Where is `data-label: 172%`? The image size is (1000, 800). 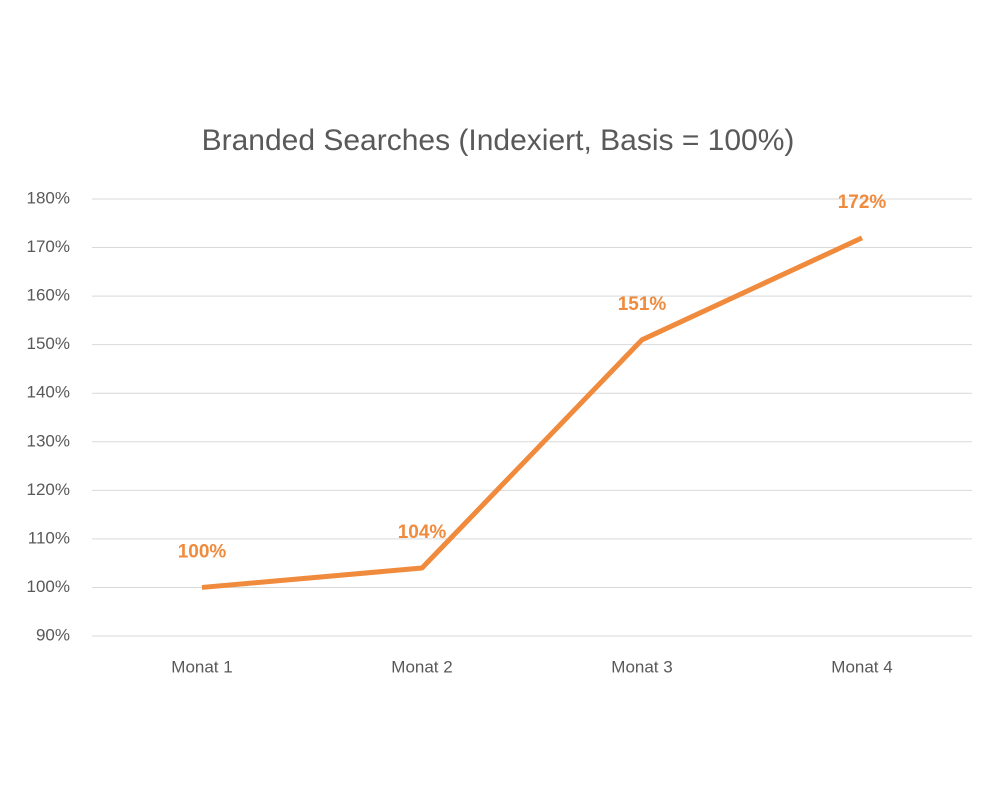 data-label: 172% is located at coordinates (862, 202).